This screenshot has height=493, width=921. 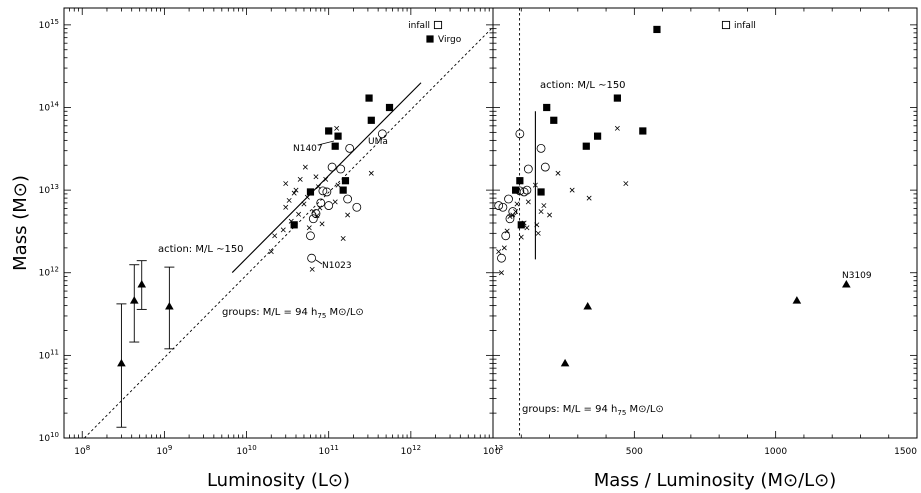 What do you see at coordinates (201, 249) in the screenshot?
I see `action-annotation: action: M/L ∼150` at bounding box center [201, 249].